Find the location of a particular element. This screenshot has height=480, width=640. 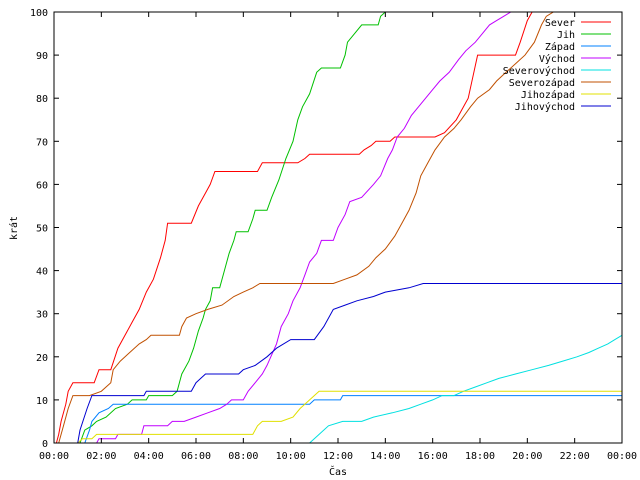

legend-label: Jihovýchod is located at coordinates (545, 107).